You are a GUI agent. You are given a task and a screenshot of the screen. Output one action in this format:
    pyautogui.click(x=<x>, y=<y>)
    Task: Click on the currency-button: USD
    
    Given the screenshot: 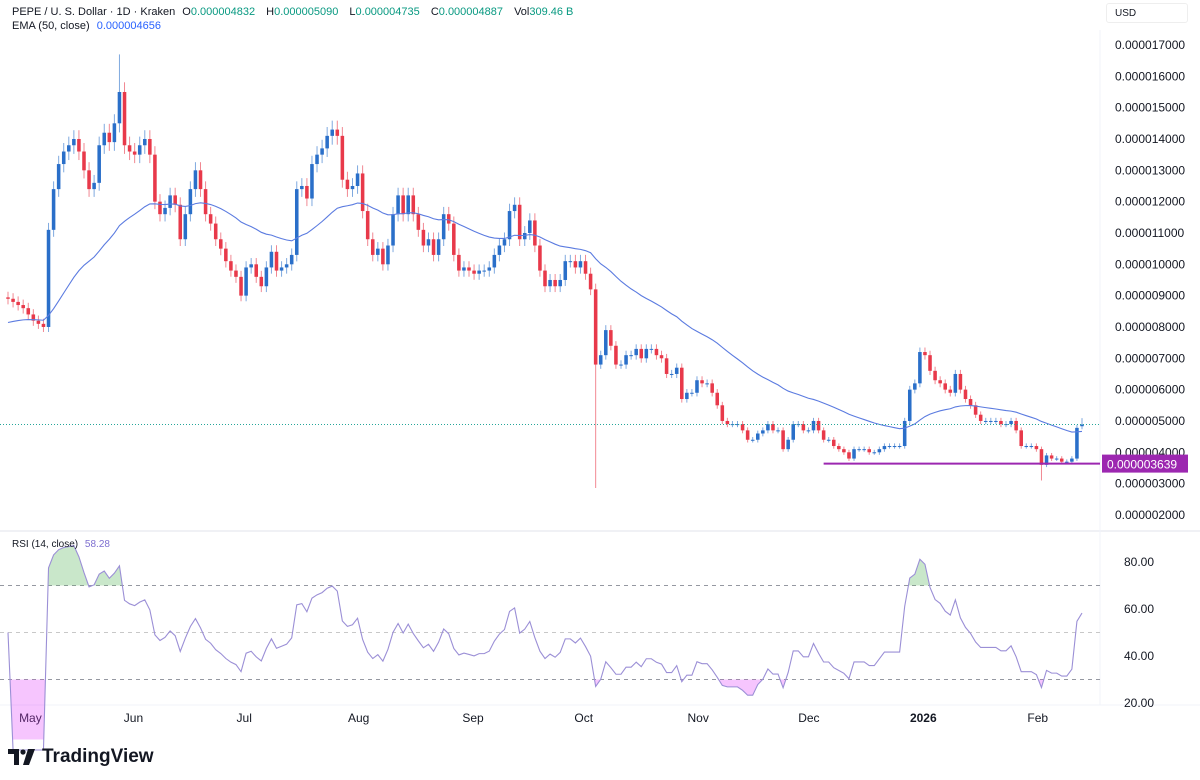 What is the action you would take?
    pyautogui.click(x=1147, y=13)
    